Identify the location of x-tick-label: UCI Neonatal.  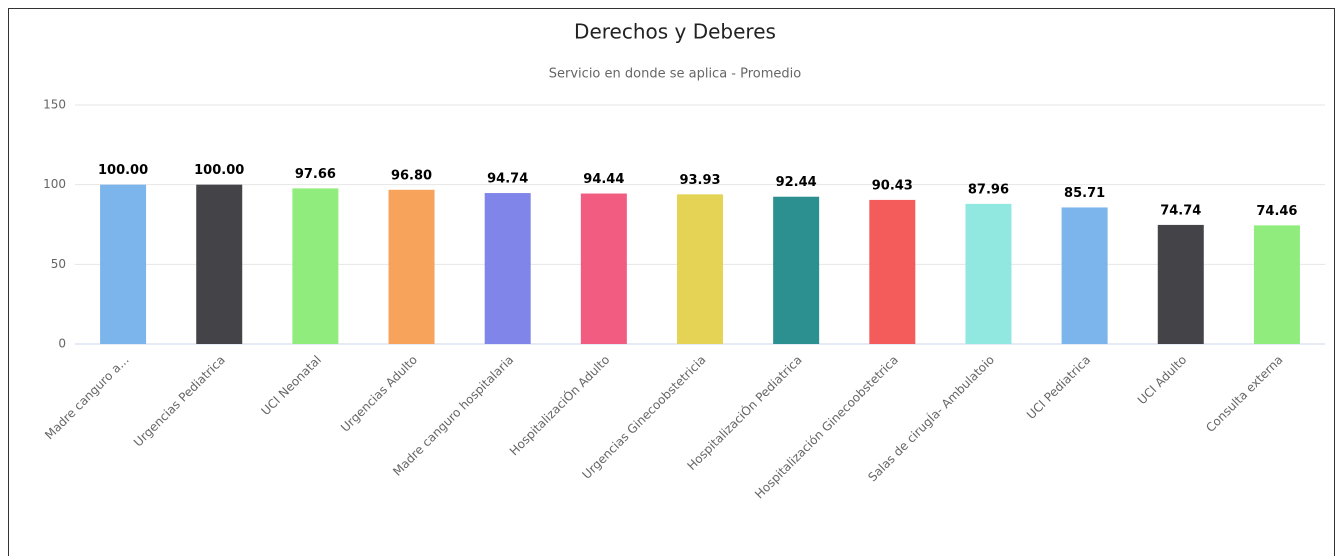
(291, 385).